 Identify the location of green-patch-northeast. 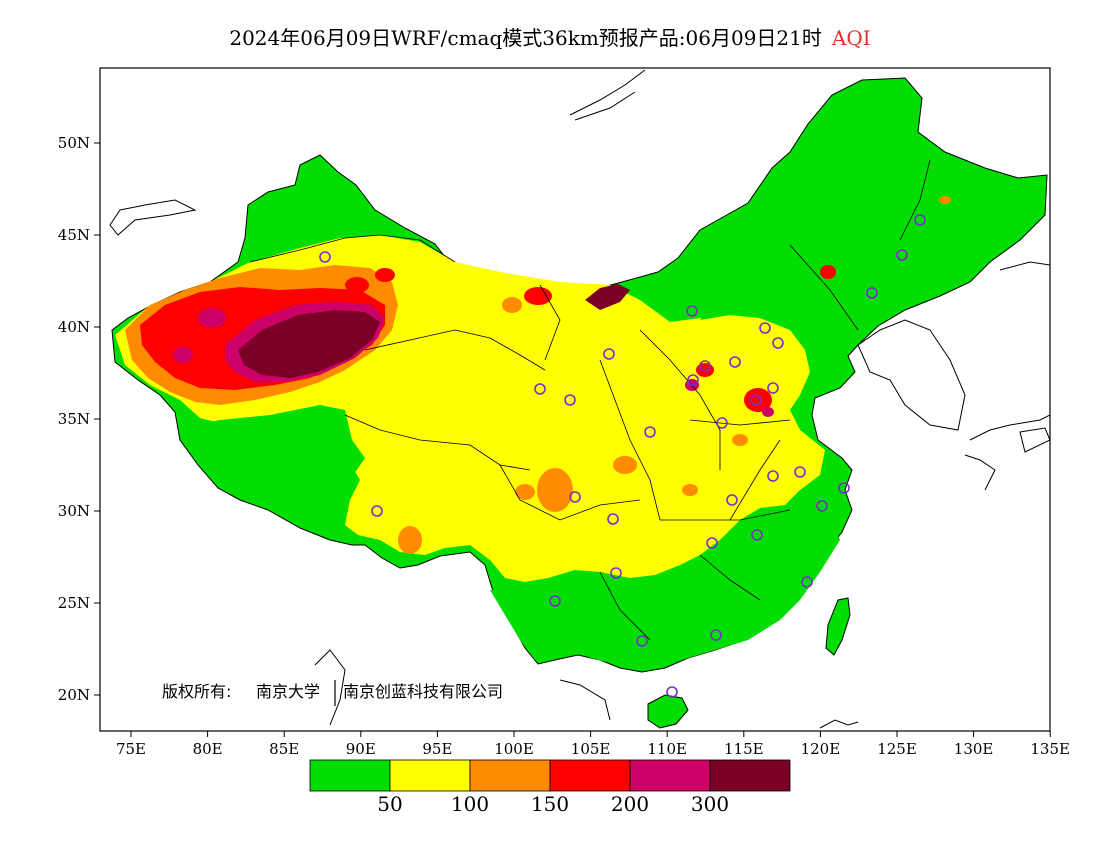
(800, 280).